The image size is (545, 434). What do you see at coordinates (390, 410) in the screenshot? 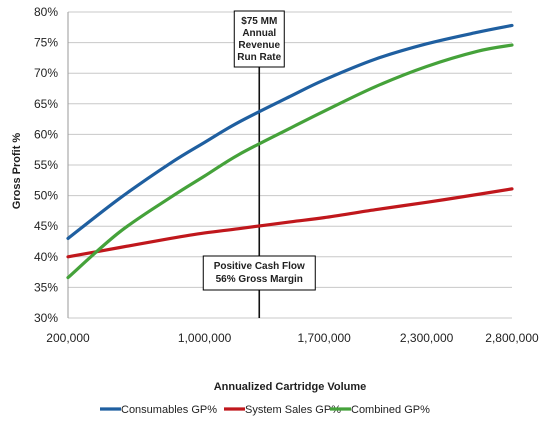
I see `legend-label: Combined GP%` at bounding box center [390, 410].